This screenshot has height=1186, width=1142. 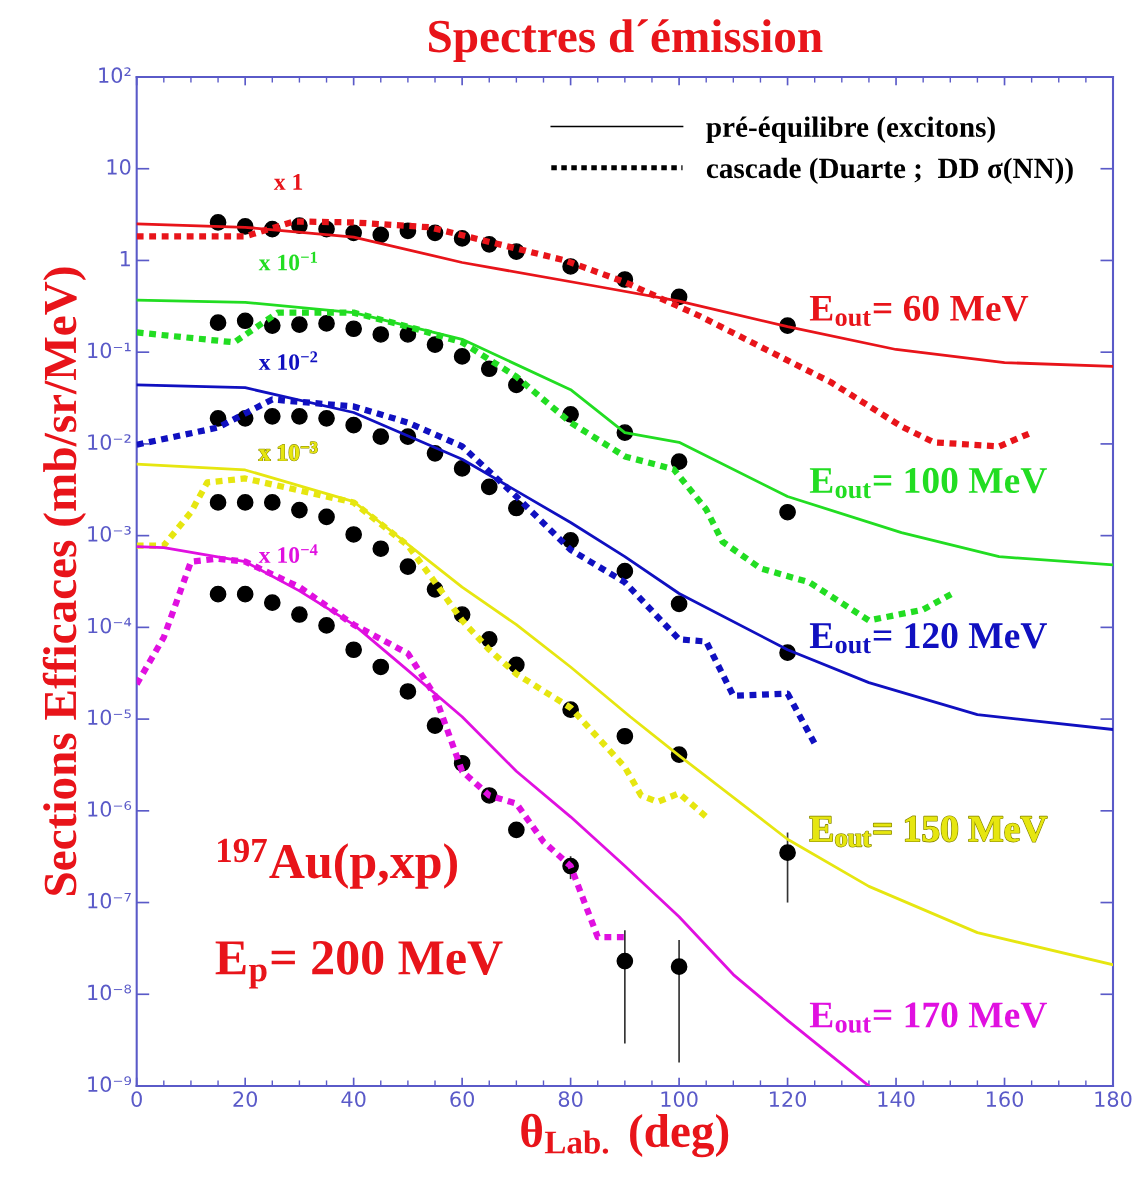 I want to click on x-tick-label: 120, so click(x=788, y=1099).